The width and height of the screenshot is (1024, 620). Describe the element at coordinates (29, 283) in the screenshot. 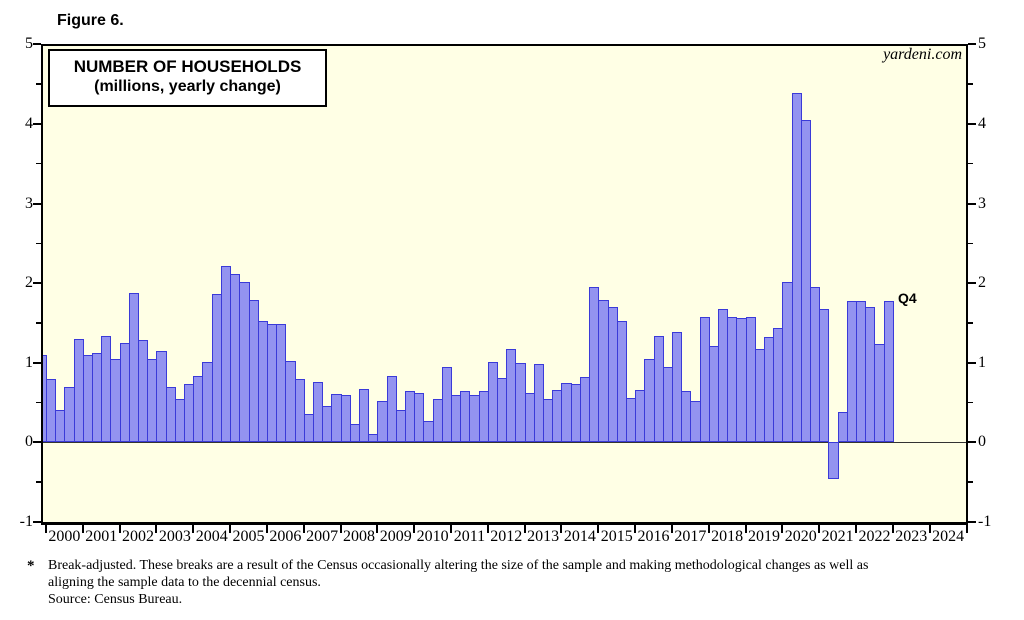

I see `y-axis-label-left: 2` at that location.